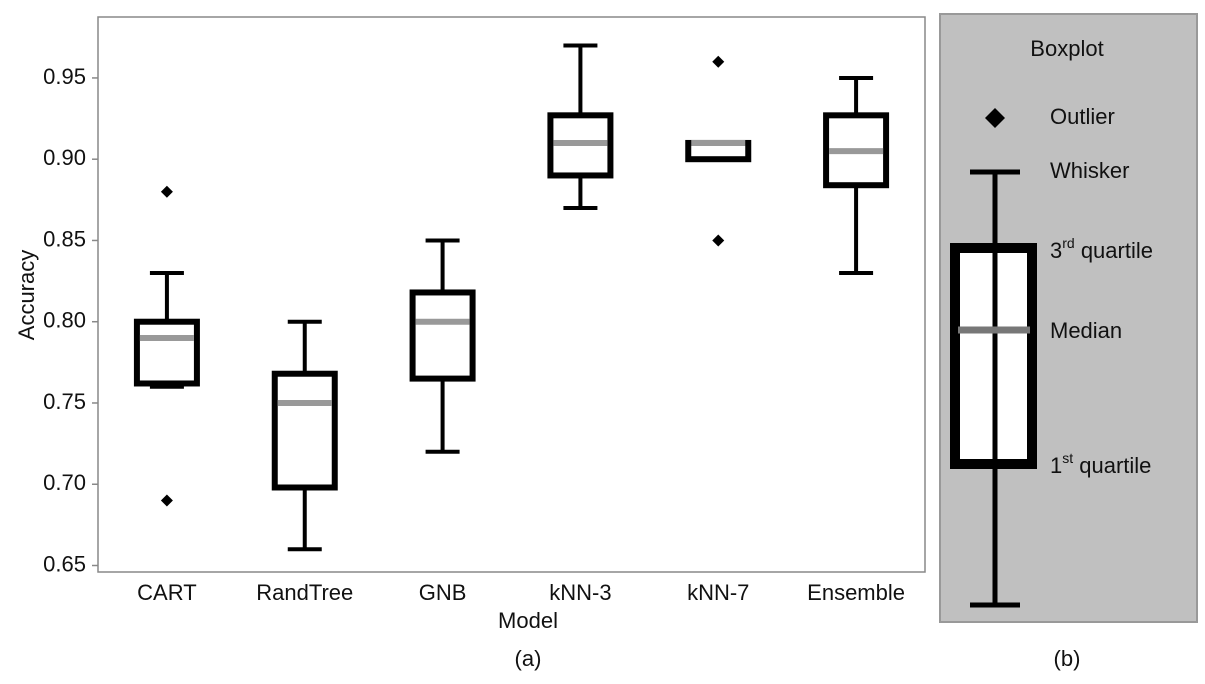  What do you see at coordinates (64, 157) in the screenshot?
I see `y-tick-label: 0.90` at bounding box center [64, 157].